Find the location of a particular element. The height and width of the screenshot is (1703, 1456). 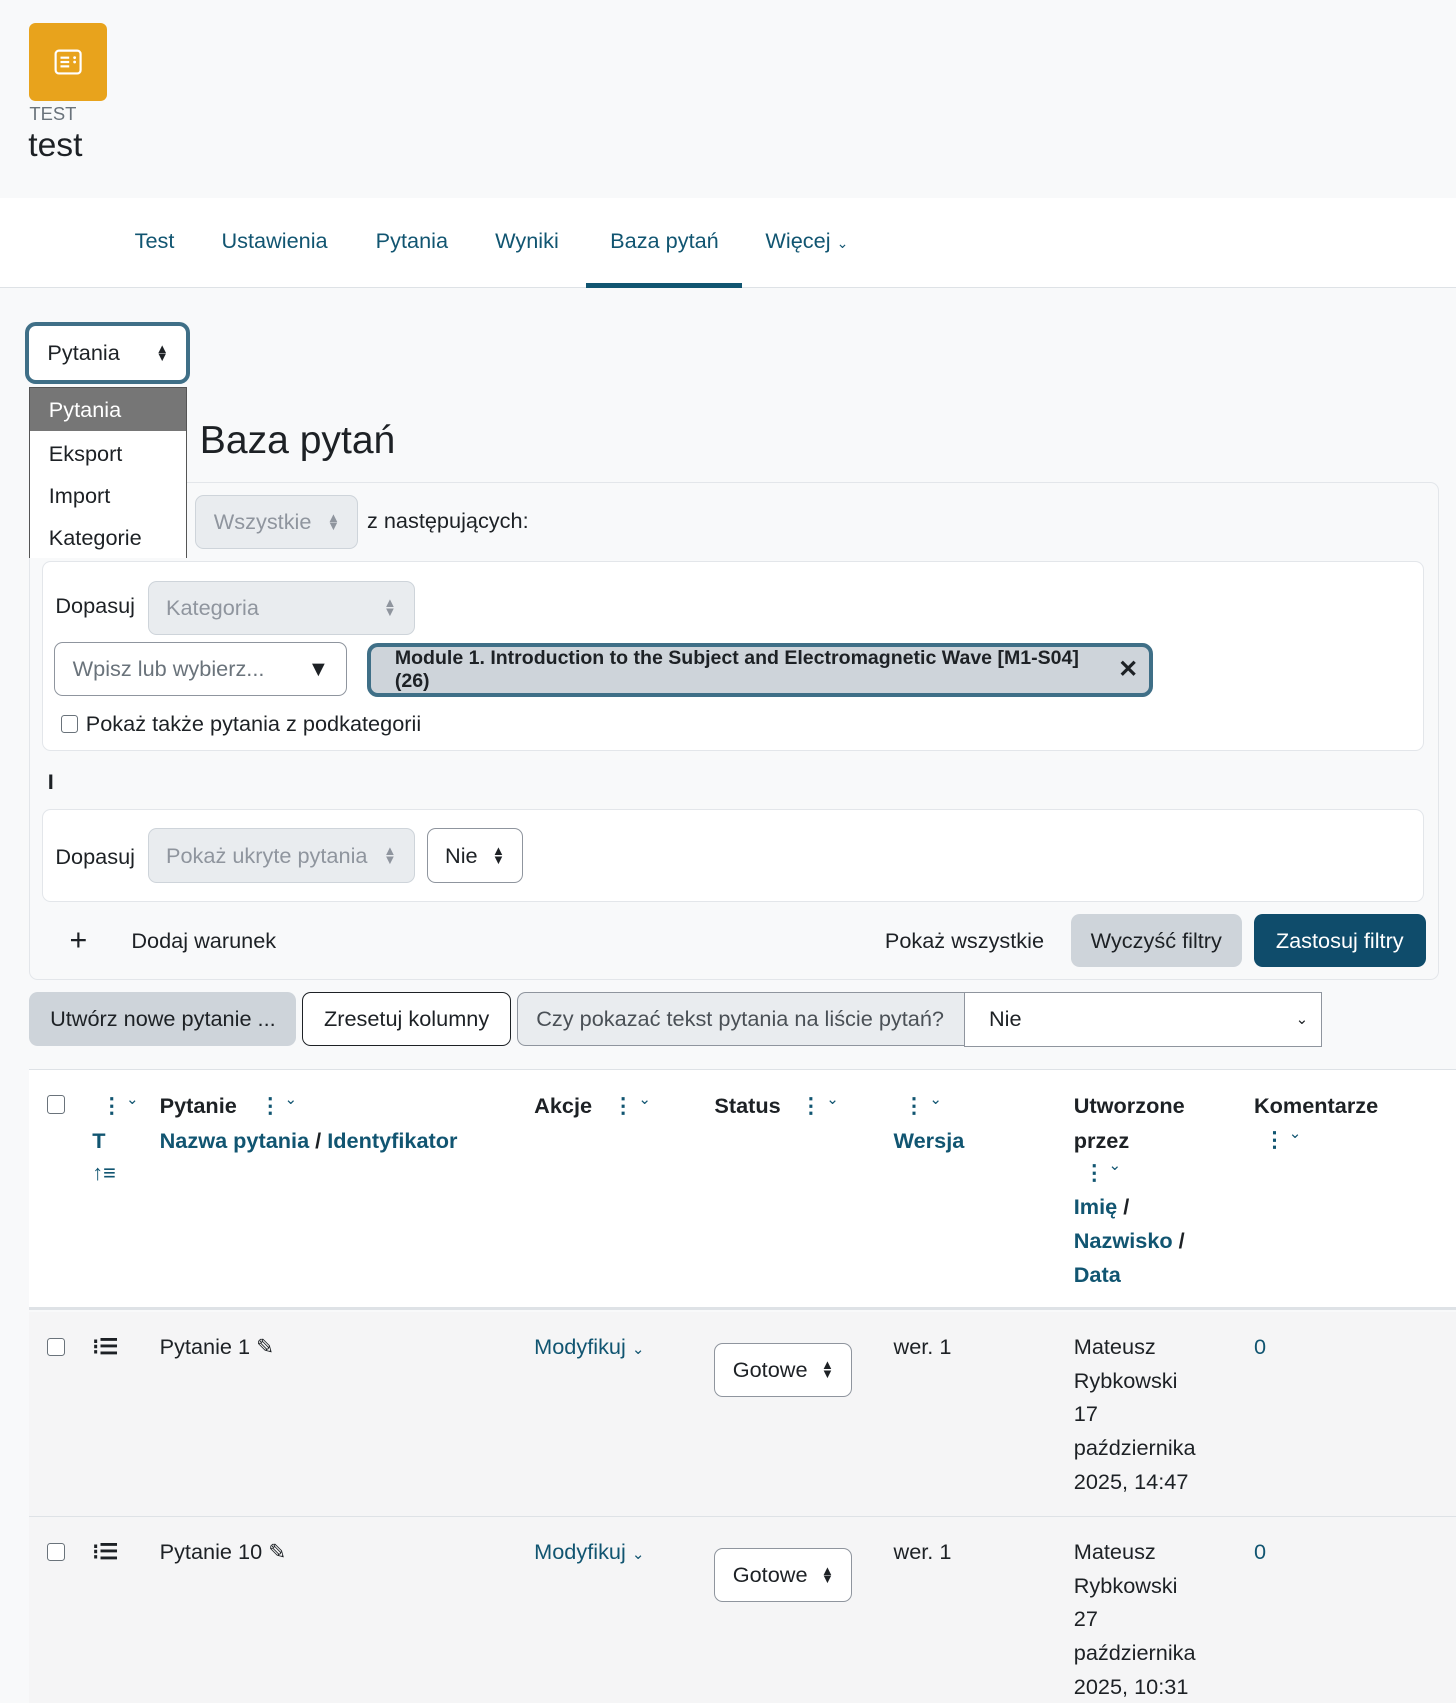

match-all-suffix: z następujących: is located at coordinates (447, 521).